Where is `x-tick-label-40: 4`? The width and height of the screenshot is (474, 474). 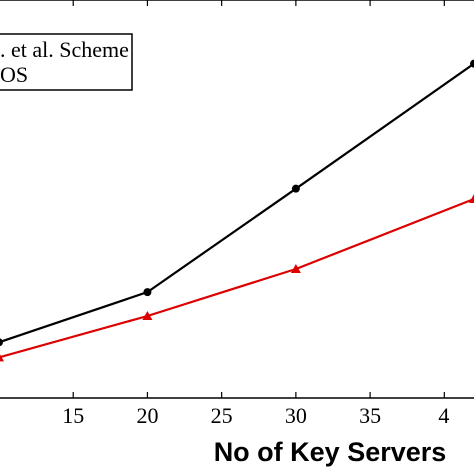 x-tick-label-40: 4 is located at coordinates (443, 415).